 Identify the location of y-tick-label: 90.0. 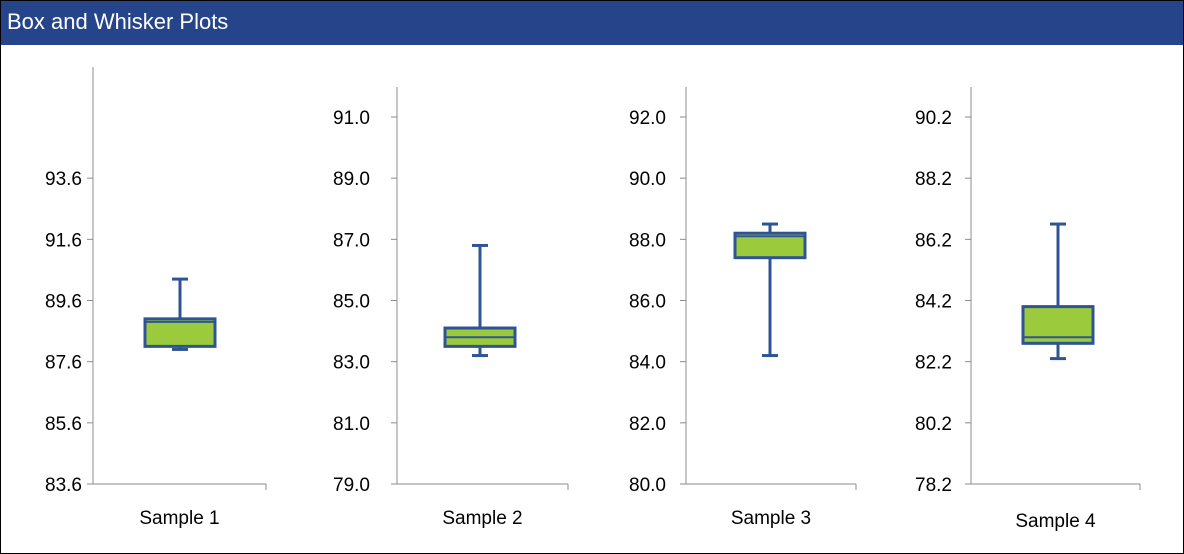
(647, 179).